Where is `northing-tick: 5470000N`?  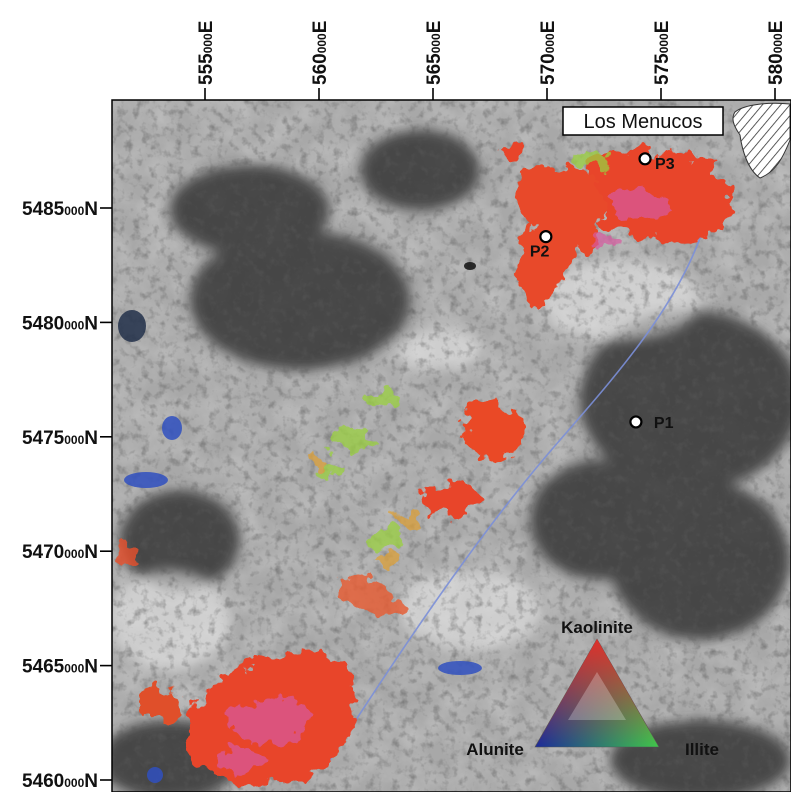
northing-tick: 5470000N is located at coordinates (67, 552).